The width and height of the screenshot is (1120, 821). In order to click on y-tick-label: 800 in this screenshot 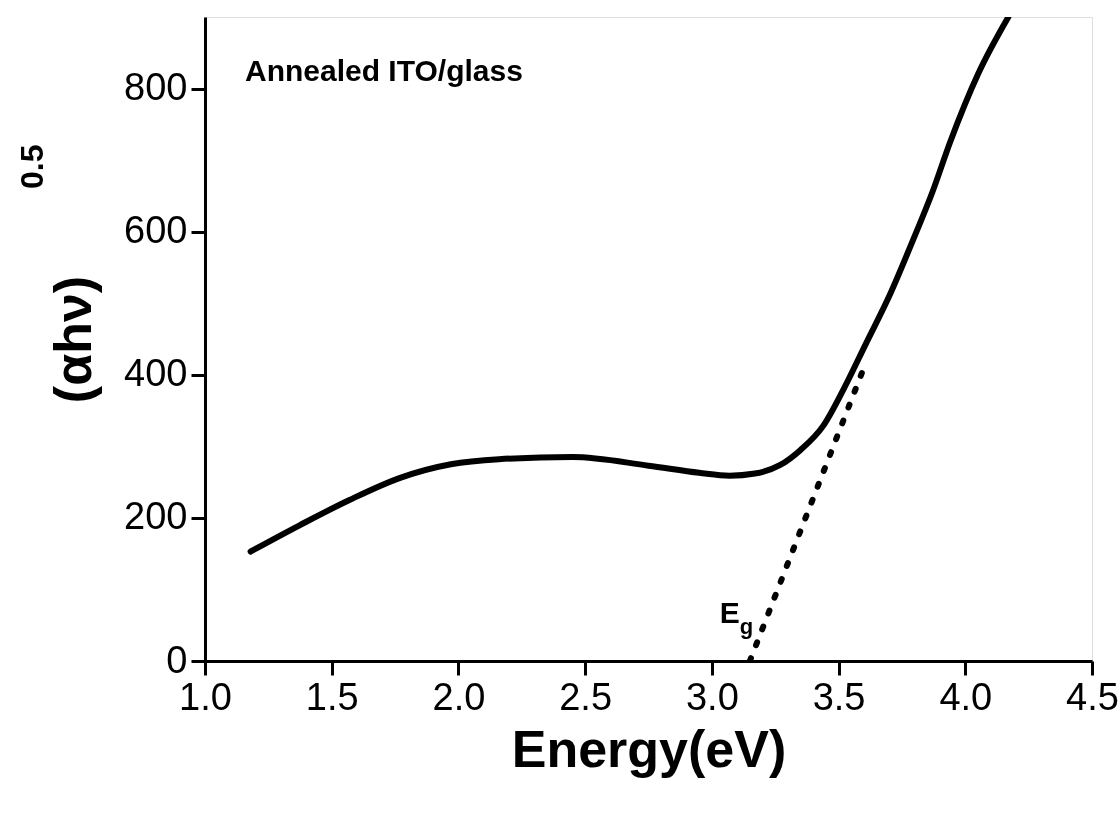, I will do `click(156, 87)`.